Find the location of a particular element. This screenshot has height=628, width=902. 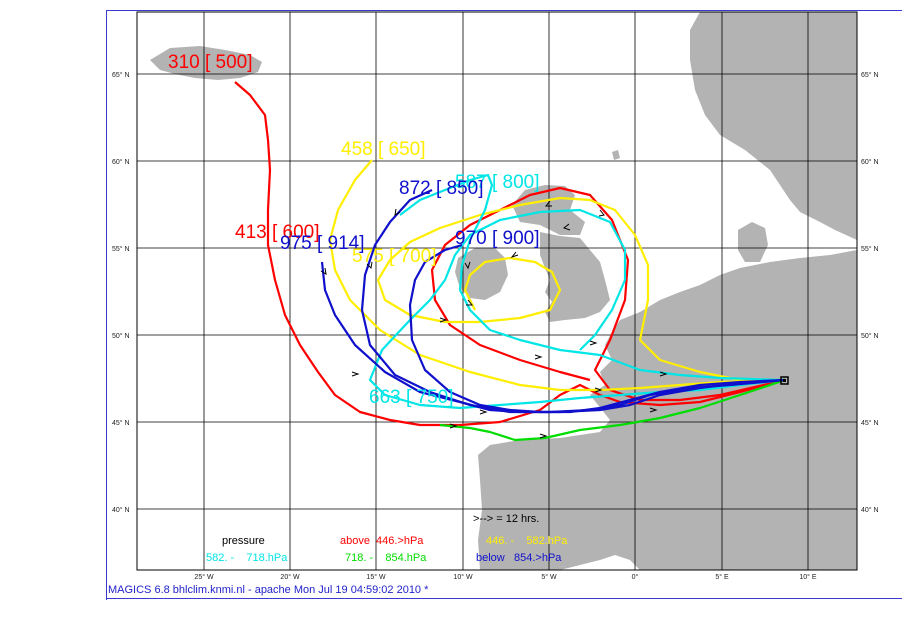

legend-pressure-title: pressure is located at coordinates (243, 541).